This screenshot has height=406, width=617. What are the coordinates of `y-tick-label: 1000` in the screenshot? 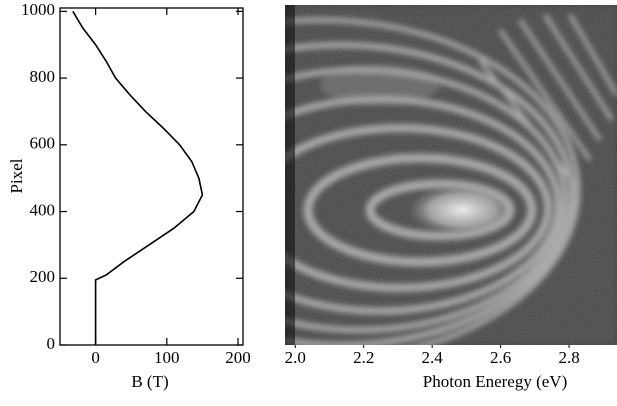 It's located at (38, 9).